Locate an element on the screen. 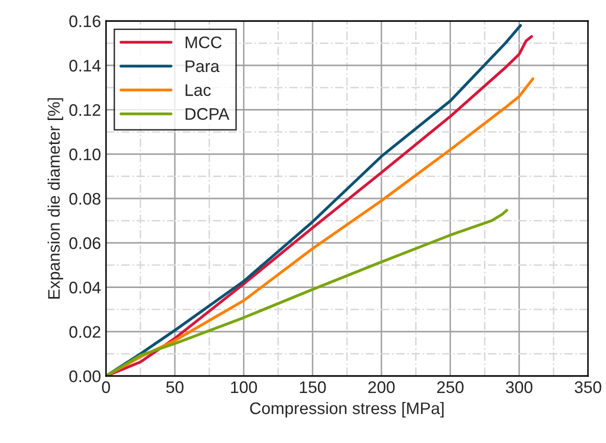  legend-label: Para is located at coordinates (203, 66).